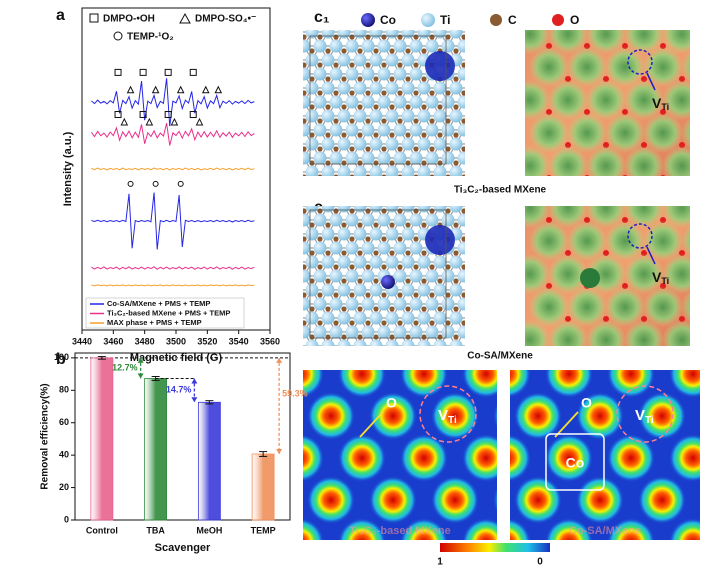 This screenshot has height=570, width=707. I want to click on arrow-head, so click(140, 360).